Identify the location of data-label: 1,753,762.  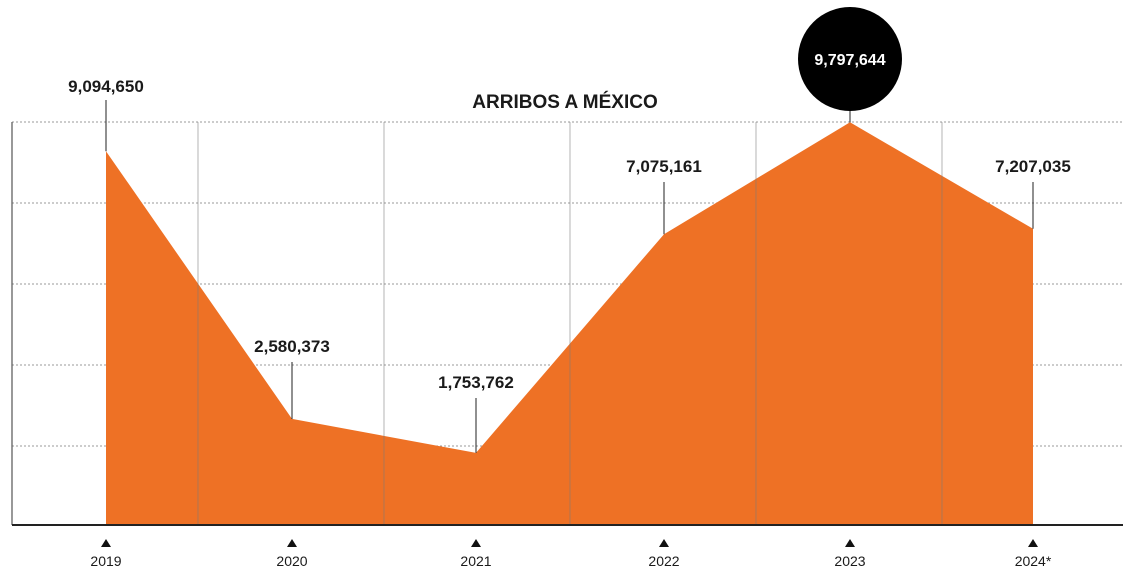
(476, 382).